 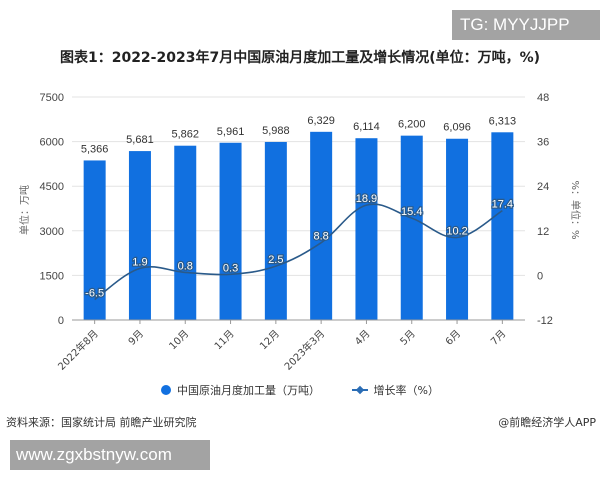 What do you see at coordinates (78, 350) in the screenshot?
I see `x-axis-tick-label: 2022年8月` at bounding box center [78, 350].